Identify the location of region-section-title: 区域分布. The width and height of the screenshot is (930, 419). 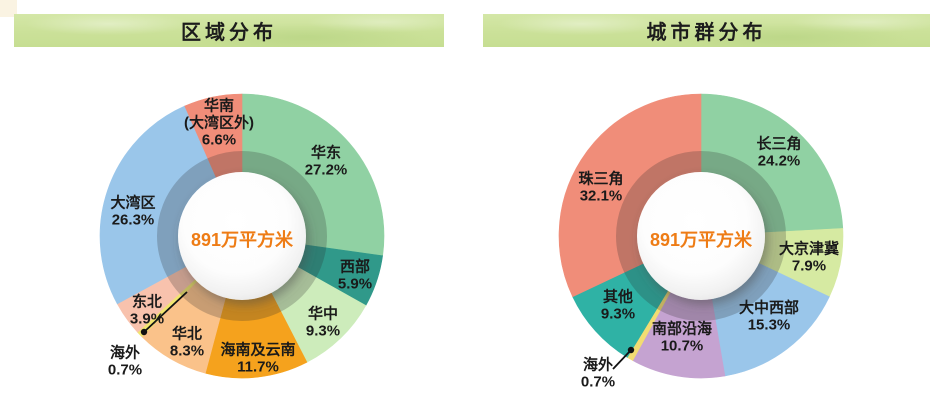
(229, 33).